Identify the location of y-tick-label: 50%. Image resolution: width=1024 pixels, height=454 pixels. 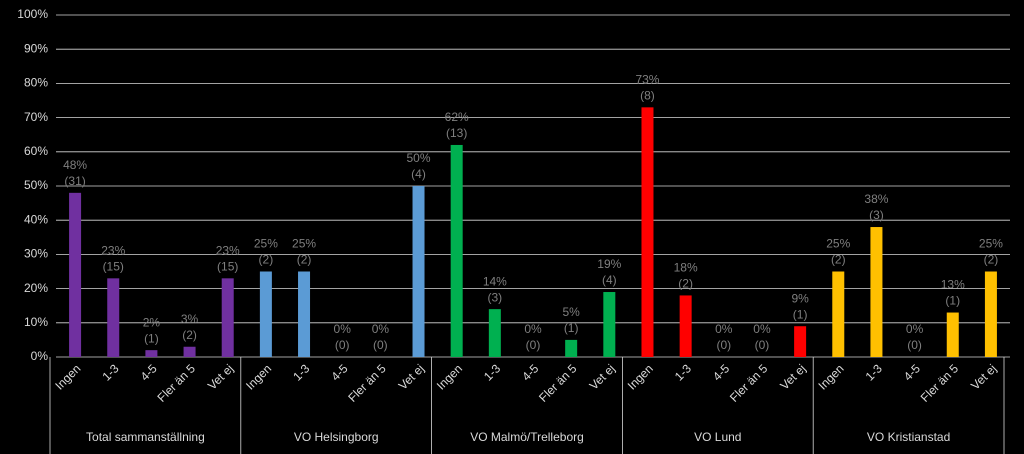
(36, 185).